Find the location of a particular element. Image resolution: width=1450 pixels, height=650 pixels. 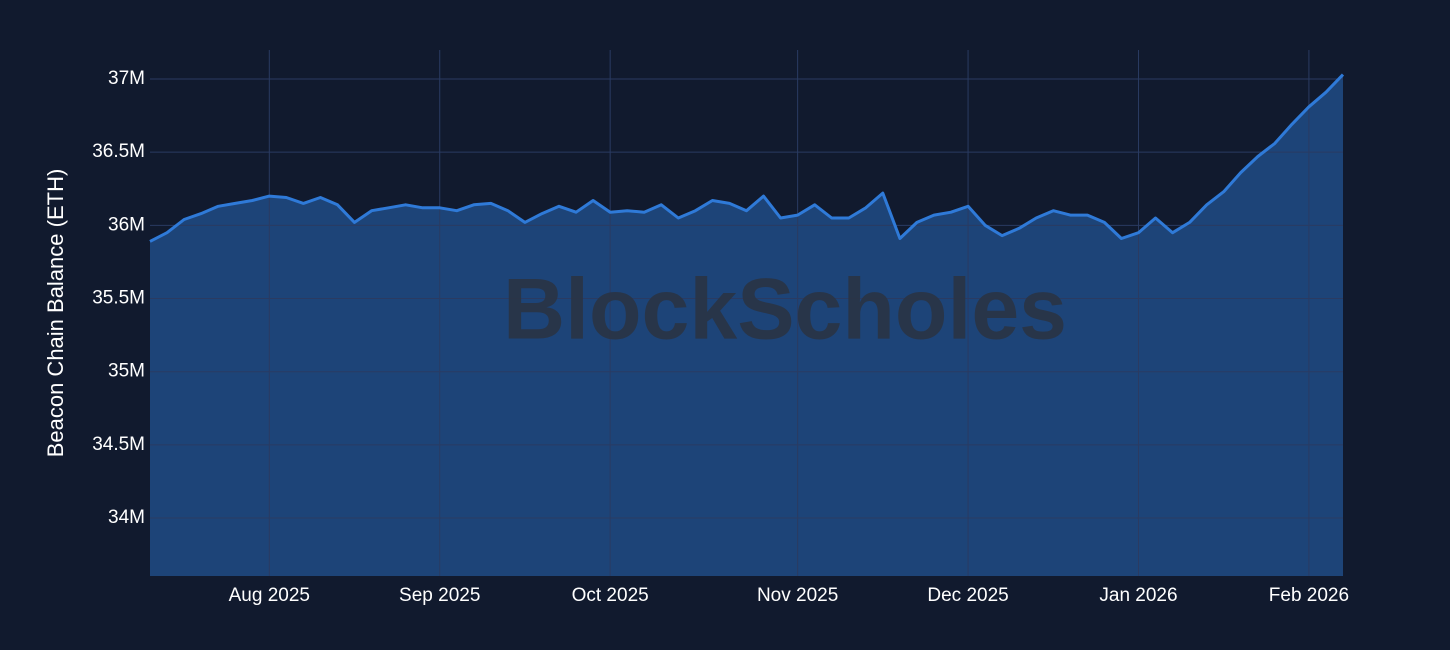

y-tick-label: 34.5M is located at coordinates (118, 444).